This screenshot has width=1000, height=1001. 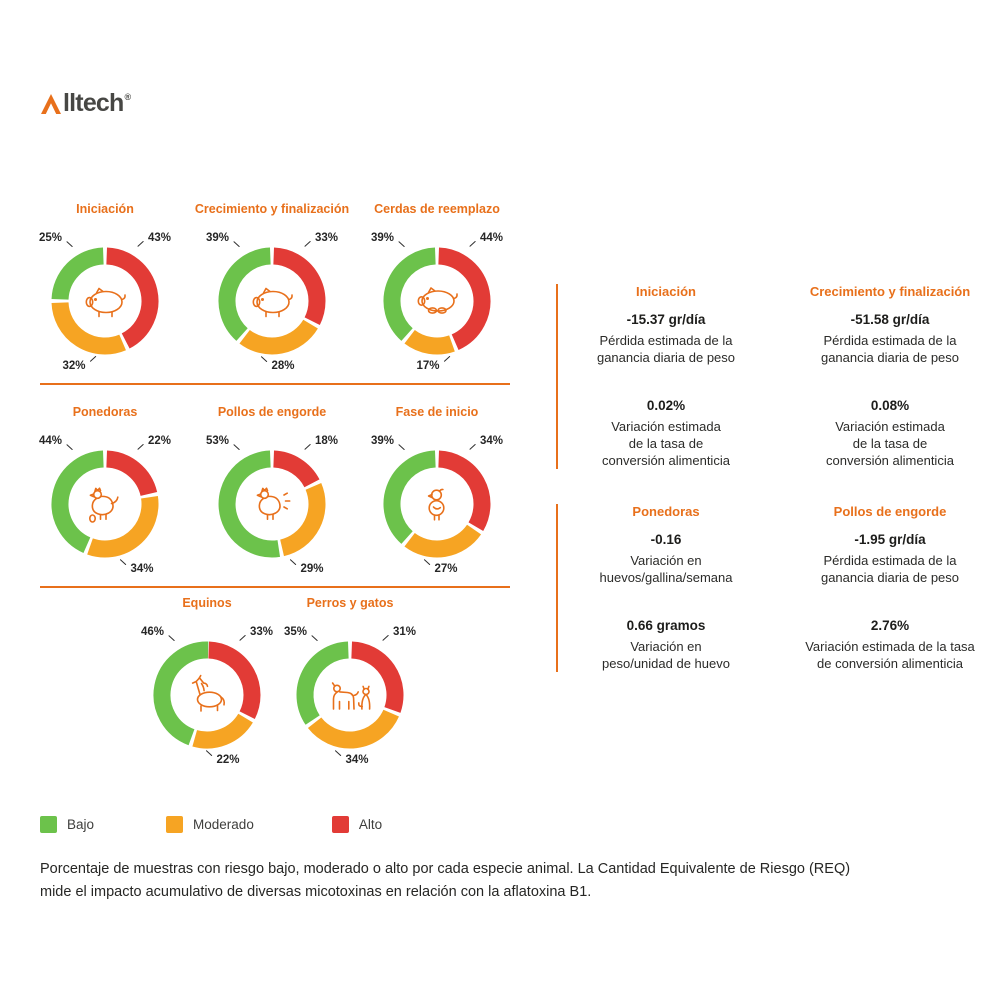 What do you see at coordinates (340, 824) in the screenshot?
I see `legend-swatch` at bounding box center [340, 824].